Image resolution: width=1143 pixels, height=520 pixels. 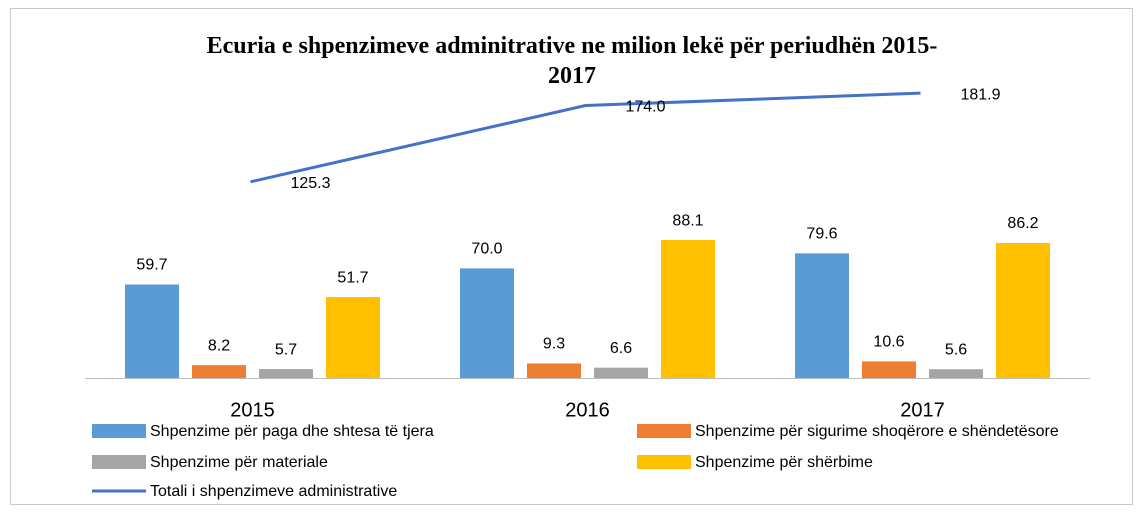 I want to click on data-label: 181.9, so click(x=980, y=94).